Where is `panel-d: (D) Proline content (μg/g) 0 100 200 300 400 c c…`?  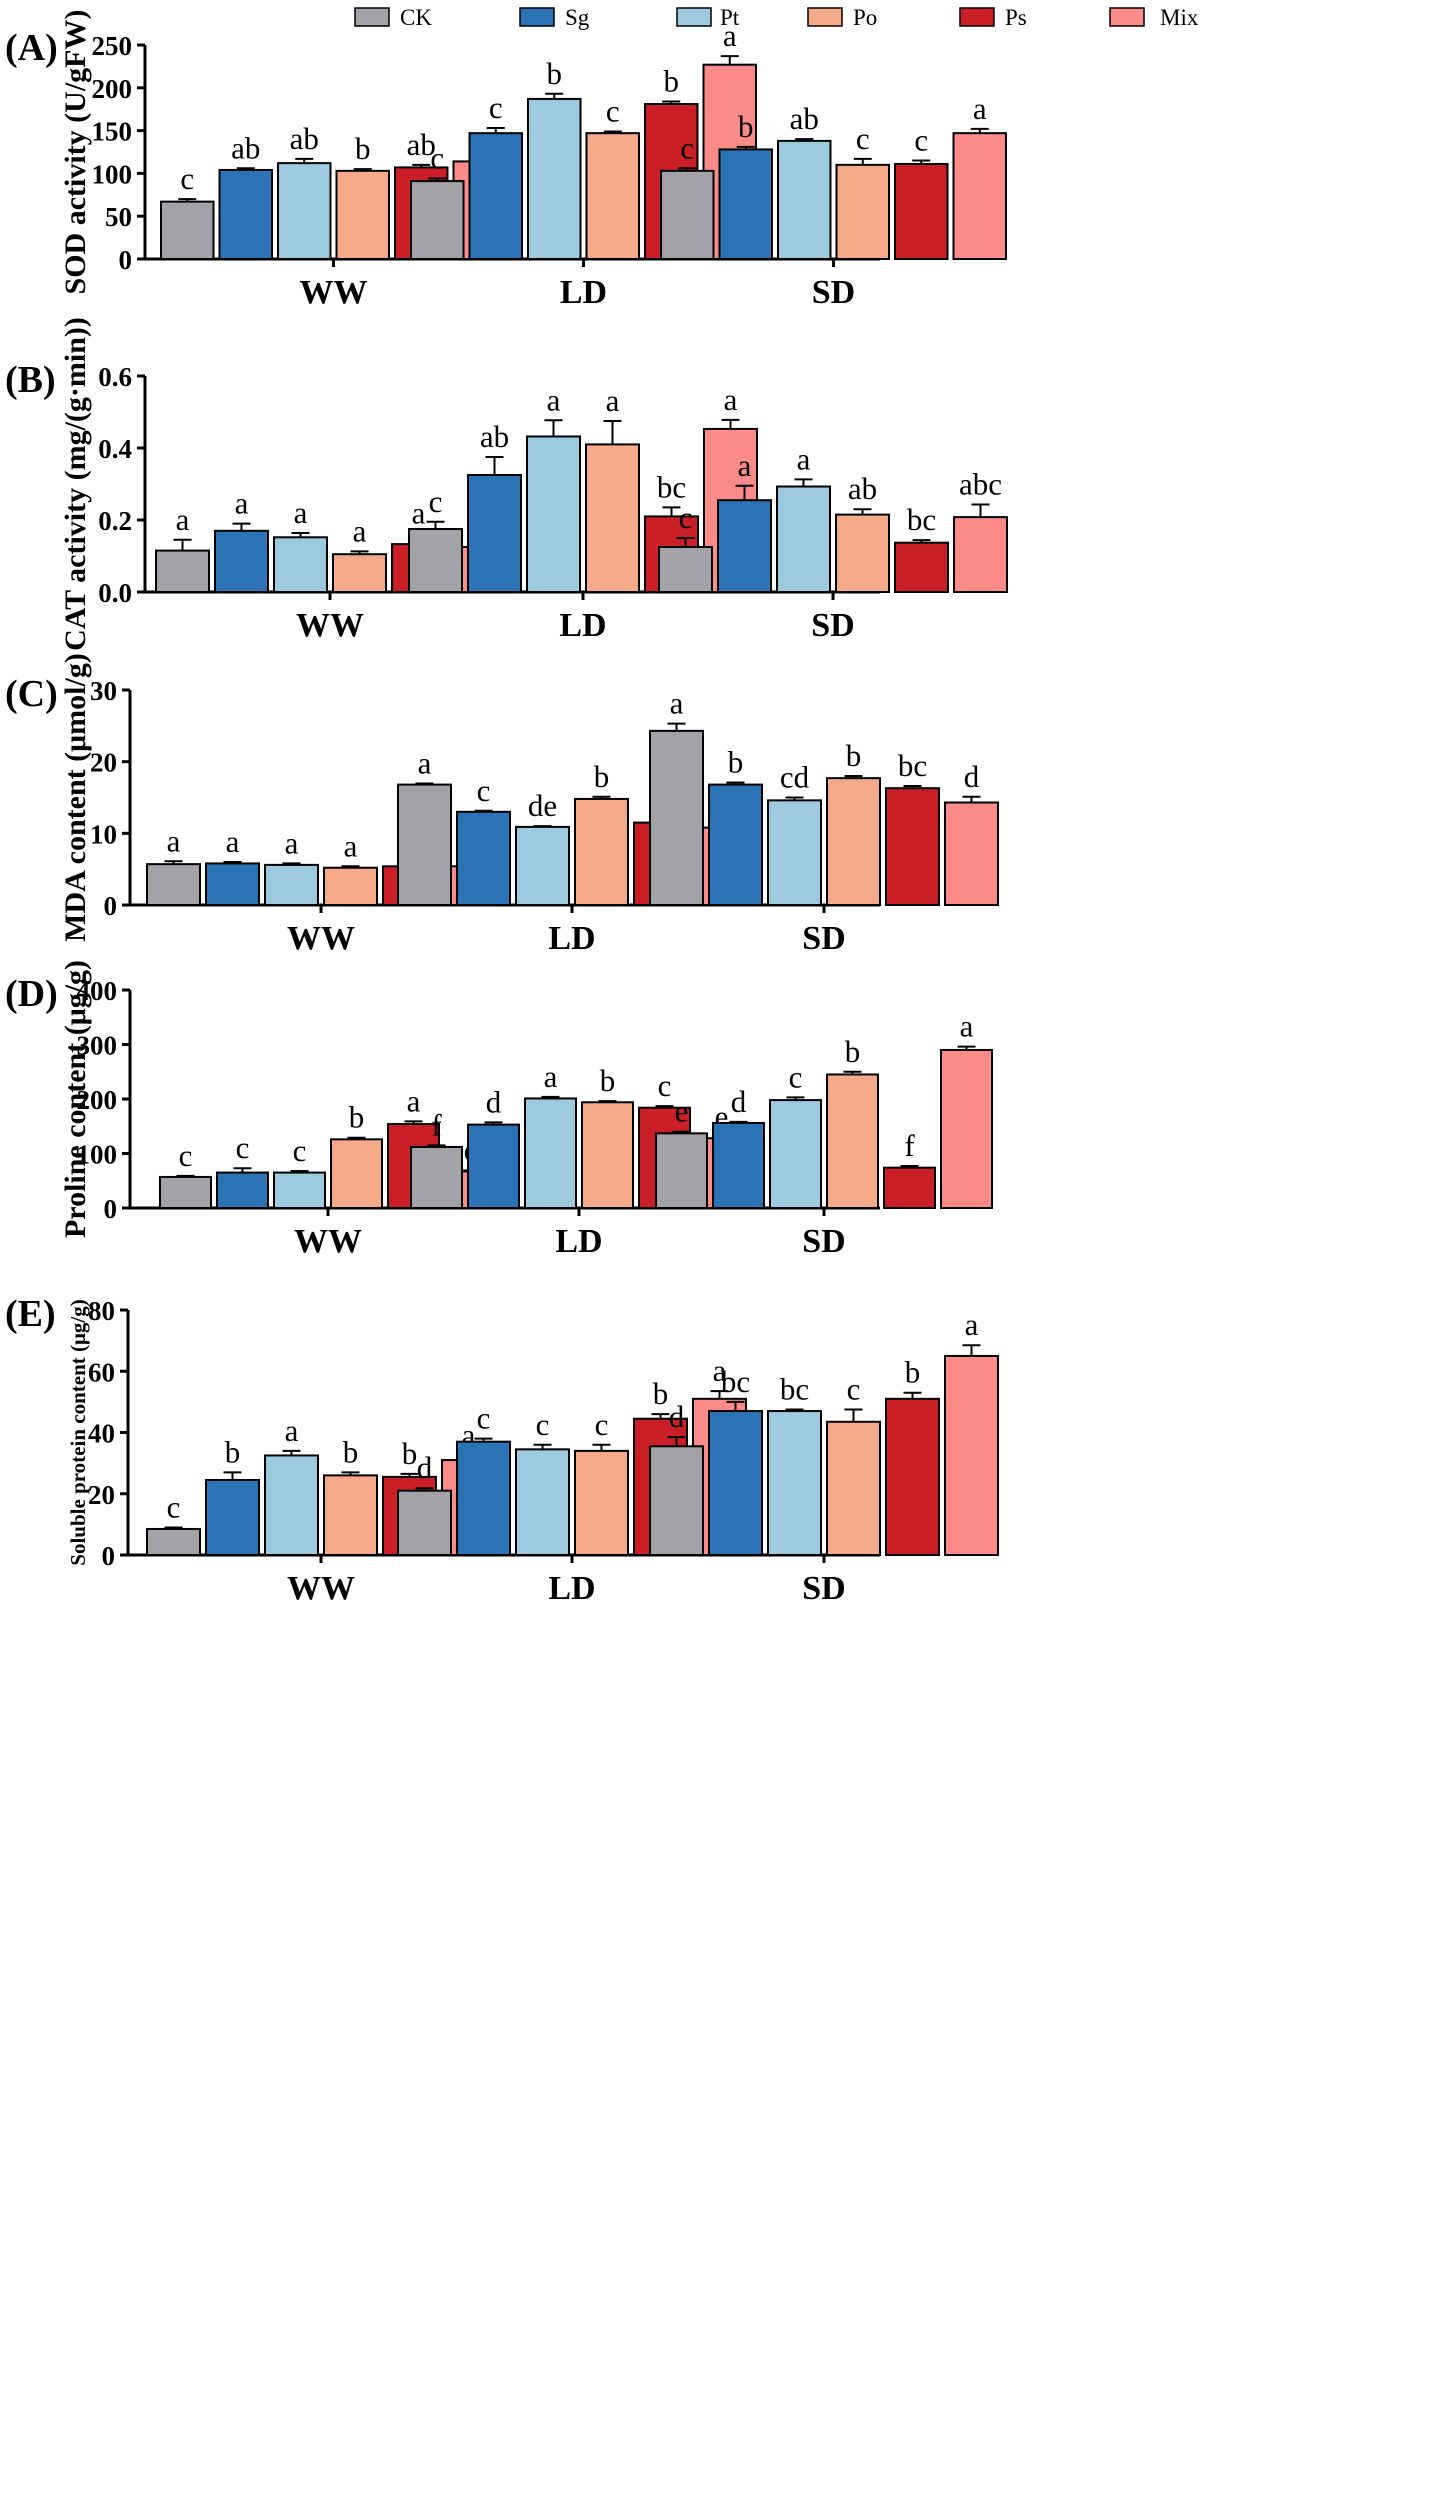 panel-d: (D) Proline content (μg/g) 0 100 200 300 400 c c… is located at coordinates (499, 1110).